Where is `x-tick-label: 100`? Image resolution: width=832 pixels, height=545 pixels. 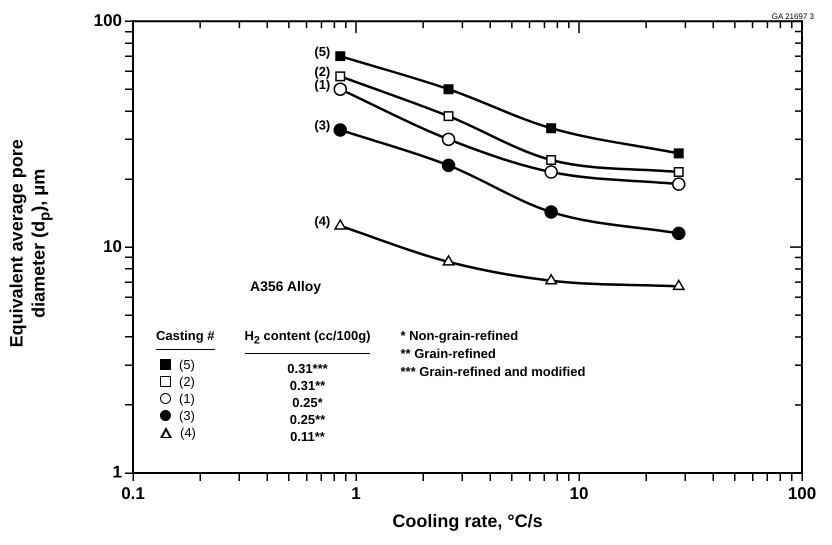
x-tick-label: 100 is located at coordinates (802, 493).